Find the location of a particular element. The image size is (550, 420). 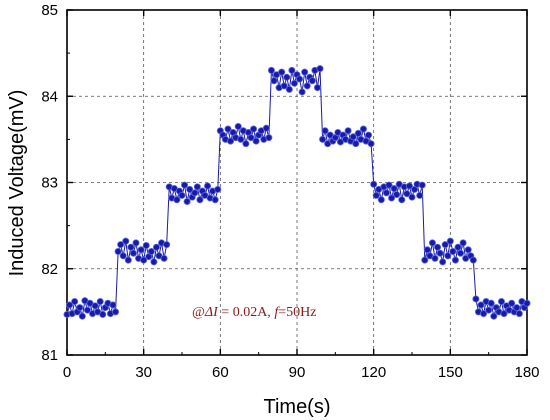

x-tick-label: 0 is located at coordinates (67, 372).